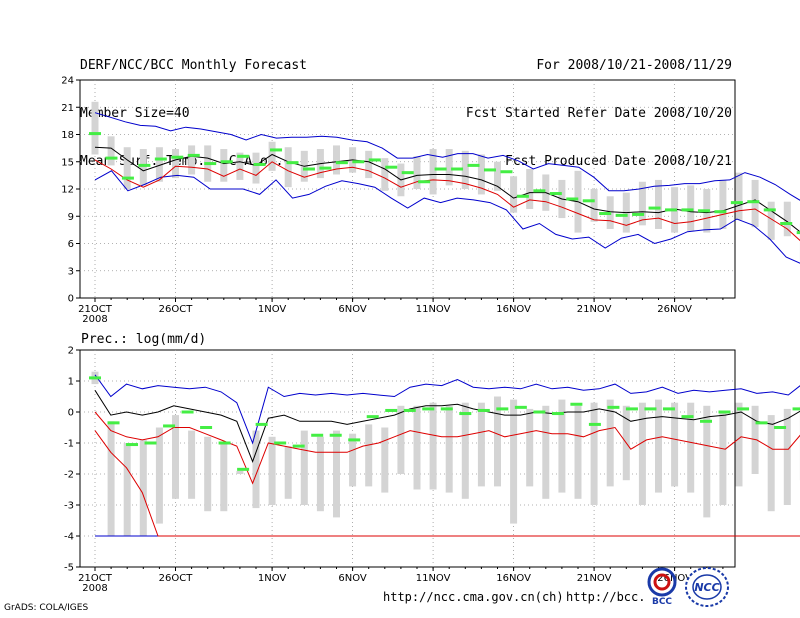 The height and width of the screenshot is (618, 800). Describe the element at coordinates (674, 309) in the screenshot. I see `temp-xtick-label: 26NOV` at that location.